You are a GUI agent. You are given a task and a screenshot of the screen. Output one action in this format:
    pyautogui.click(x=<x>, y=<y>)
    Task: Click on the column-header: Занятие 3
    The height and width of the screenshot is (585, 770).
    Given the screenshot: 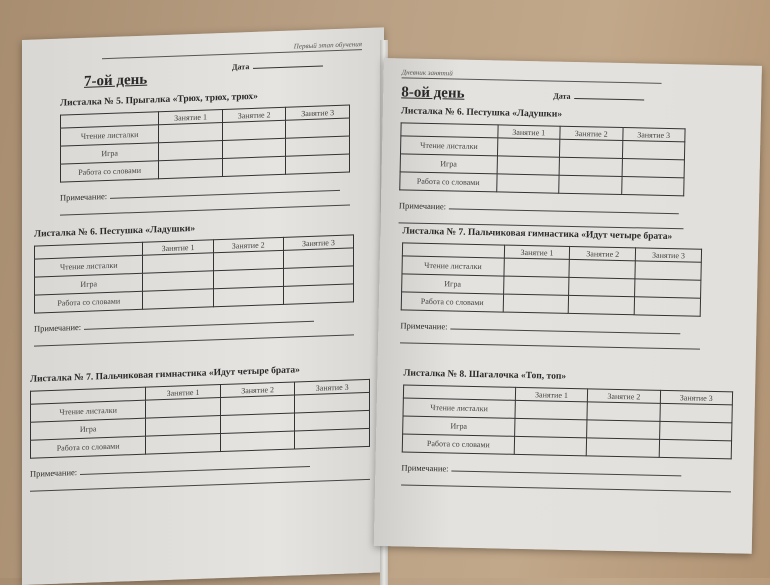 What is the action you would take?
    pyautogui.click(x=654, y=134)
    